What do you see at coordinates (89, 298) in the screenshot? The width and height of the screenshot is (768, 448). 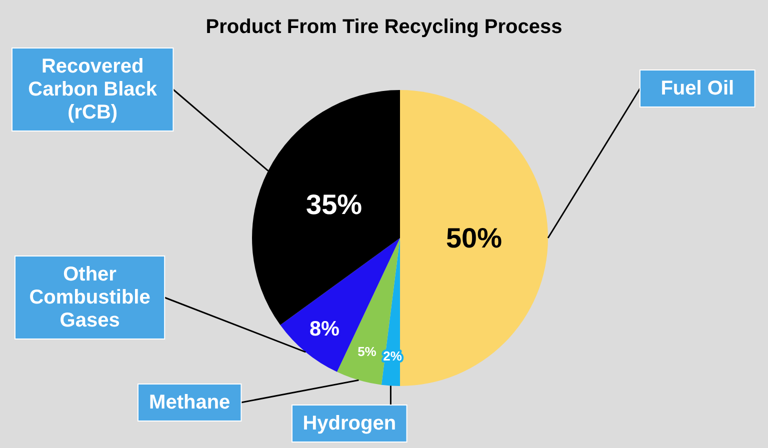 I see `slice-label: Other Combustible Gases` at bounding box center [89, 298].